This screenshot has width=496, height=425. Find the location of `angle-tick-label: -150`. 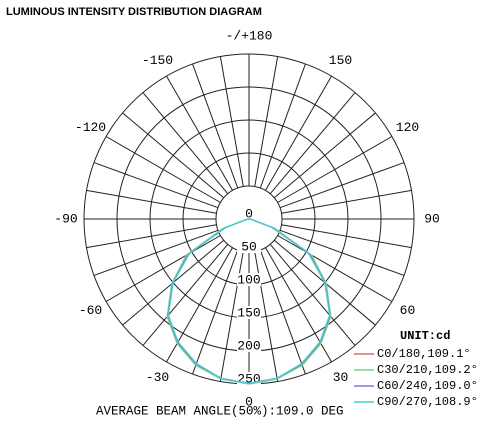

angle-tick-label: -150 is located at coordinates (157, 60).